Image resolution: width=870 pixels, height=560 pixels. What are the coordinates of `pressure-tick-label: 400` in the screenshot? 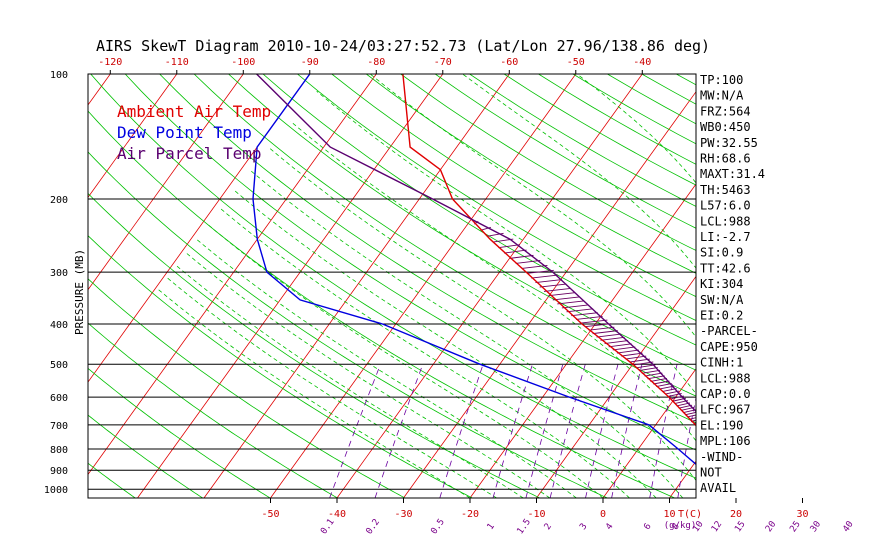 It's located at (59, 325).